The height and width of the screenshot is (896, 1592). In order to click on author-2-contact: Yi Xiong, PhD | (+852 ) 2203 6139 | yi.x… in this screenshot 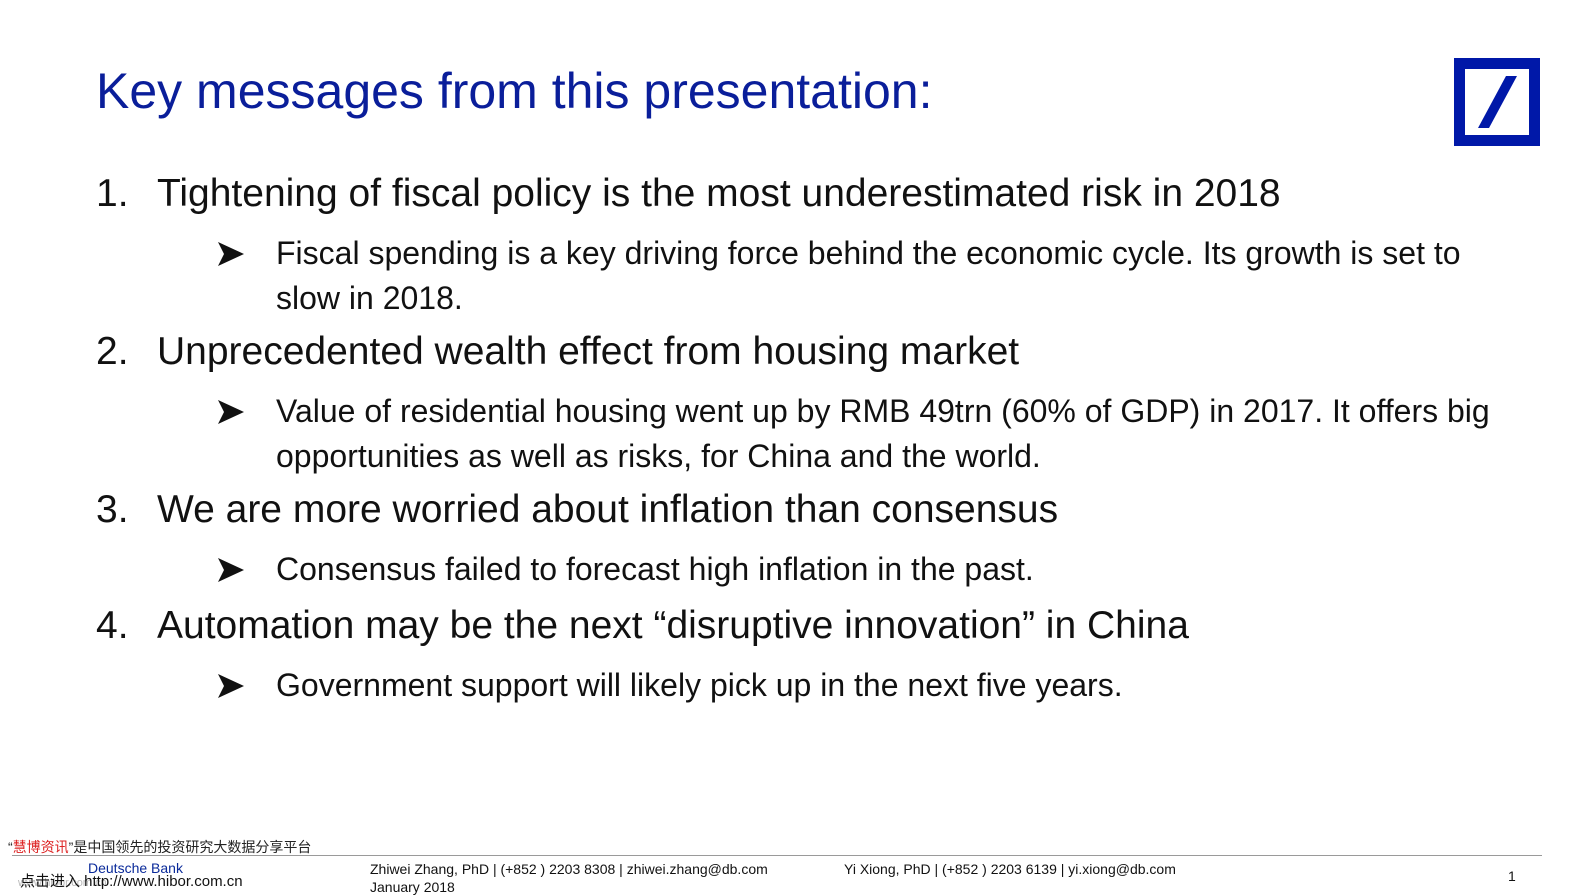, I will do `click(1010, 869)`.